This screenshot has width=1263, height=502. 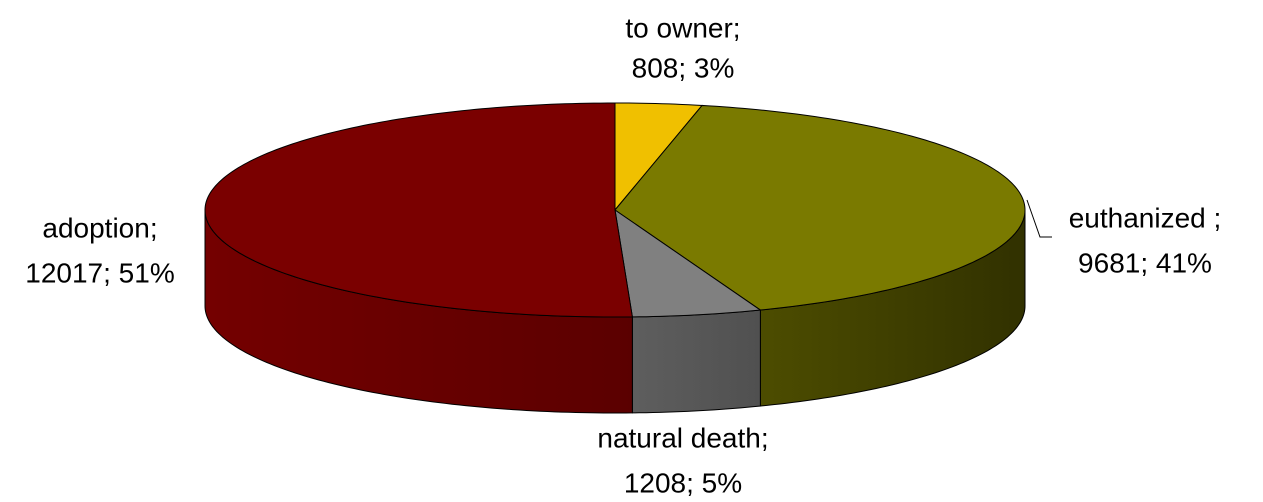 I want to click on slice-label-value: 1208; 5%, so click(x=683, y=482).